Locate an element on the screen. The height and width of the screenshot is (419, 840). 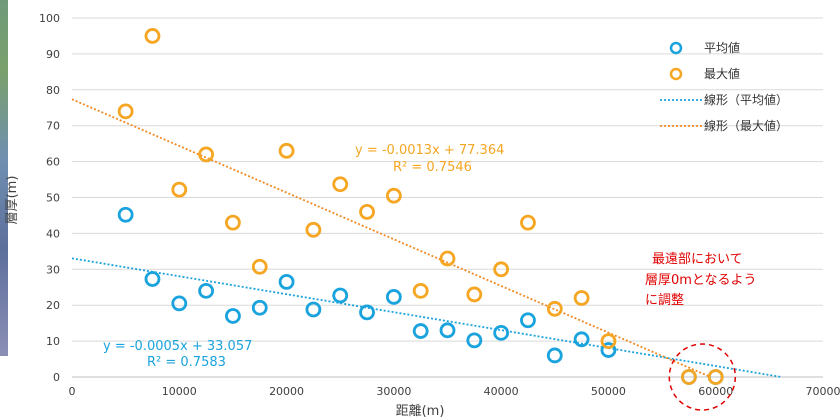
annotation-line-2: 層厚0mとなるよう is located at coordinates (701, 280).